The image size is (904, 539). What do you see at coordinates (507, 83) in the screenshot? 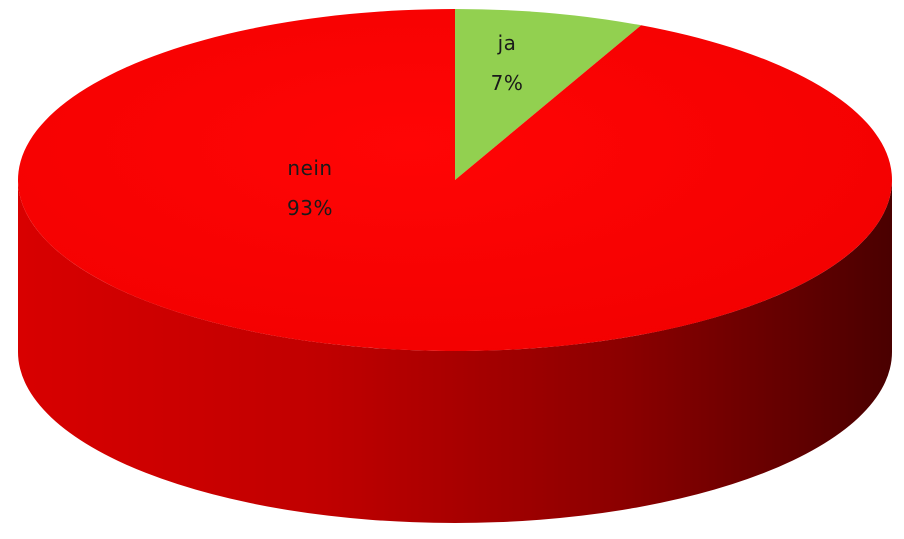
I see `slice-label-ja-value: 7%` at bounding box center [507, 83].